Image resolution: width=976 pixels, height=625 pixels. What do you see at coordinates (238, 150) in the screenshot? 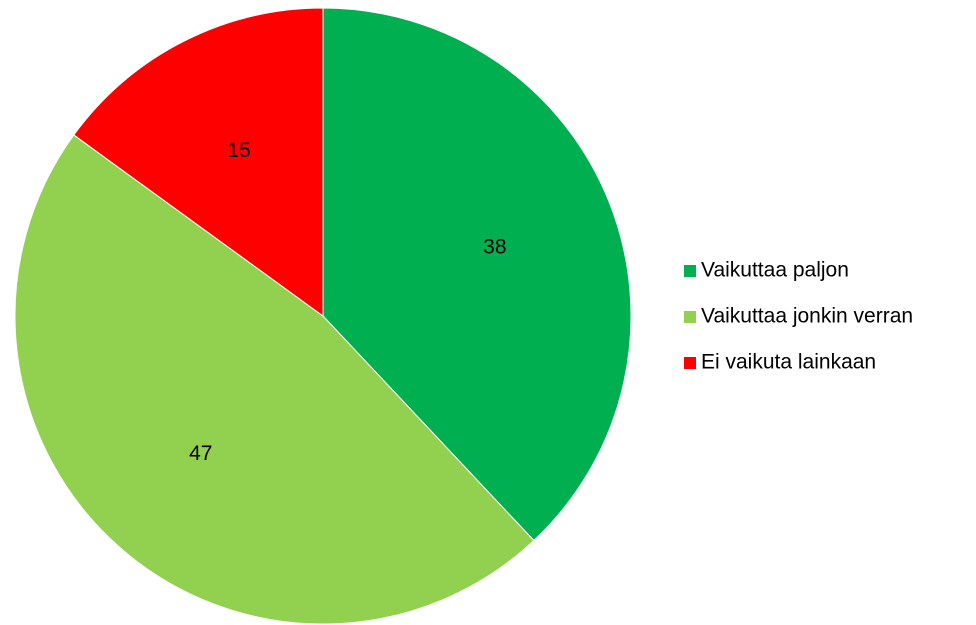
I see `data-label: 15` at bounding box center [238, 150].